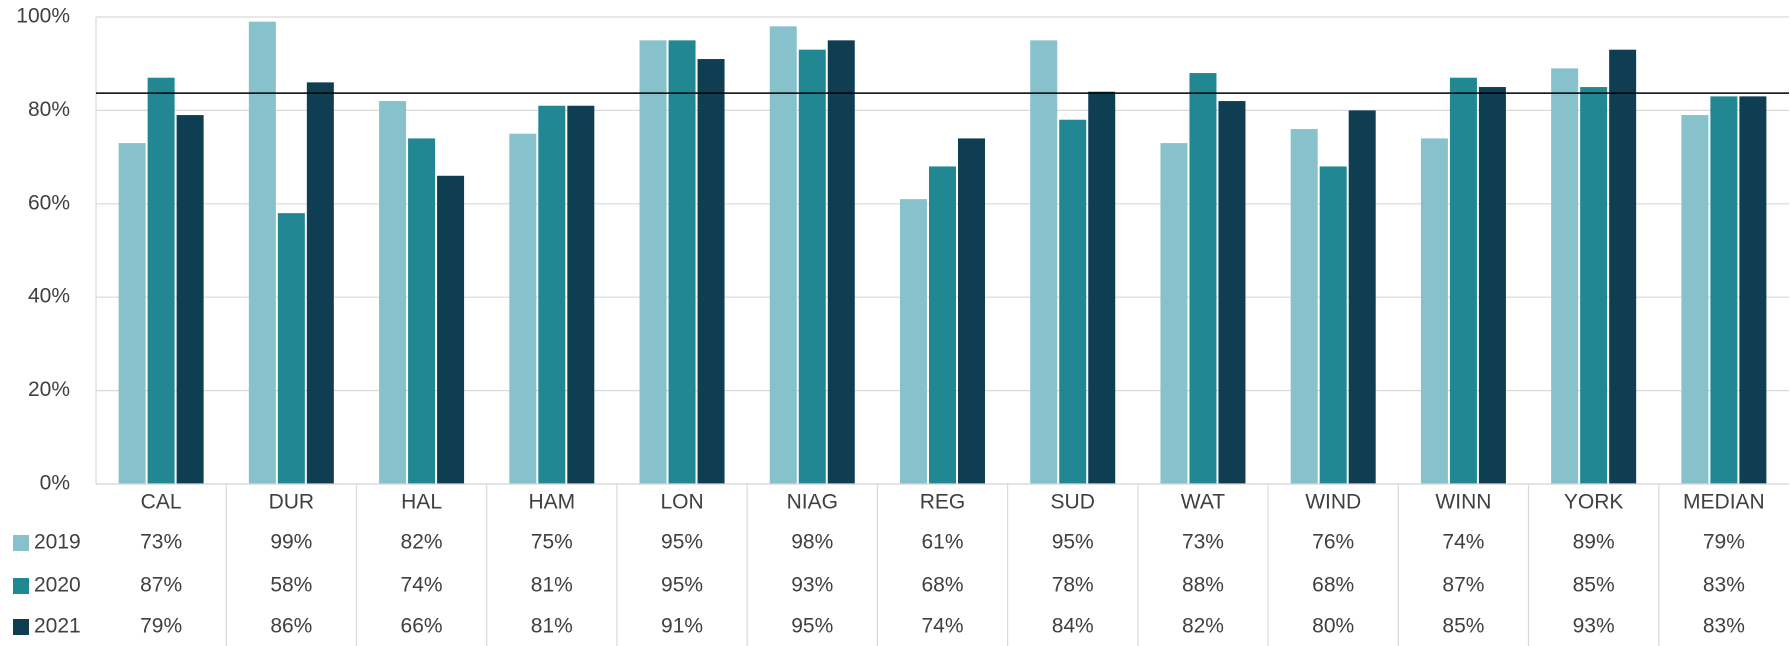 The height and width of the screenshot is (646, 1790). What do you see at coordinates (421, 502) in the screenshot?
I see `x-tick-label: HAL` at bounding box center [421, 502].